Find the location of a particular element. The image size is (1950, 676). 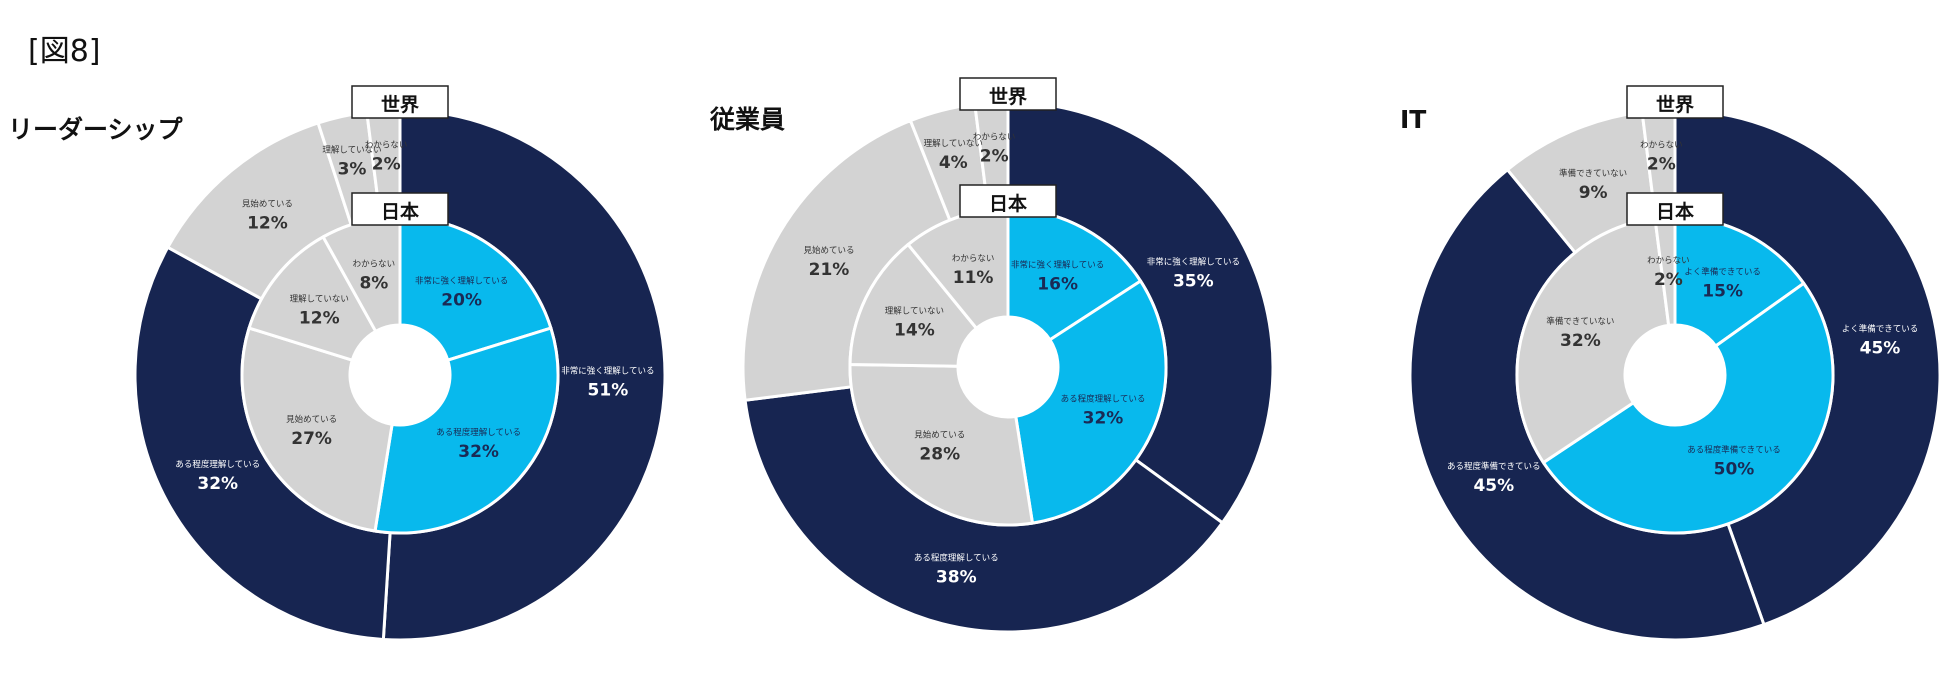

outer-slice-value: 12% is located at coordinates (267, 224).